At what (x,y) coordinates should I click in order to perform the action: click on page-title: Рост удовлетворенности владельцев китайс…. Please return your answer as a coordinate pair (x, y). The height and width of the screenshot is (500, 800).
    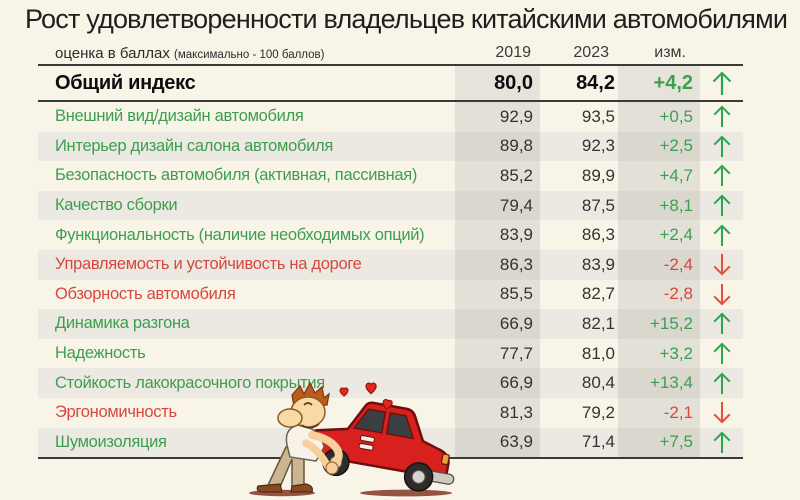
    Looking at the image, I should click on (406, 19).